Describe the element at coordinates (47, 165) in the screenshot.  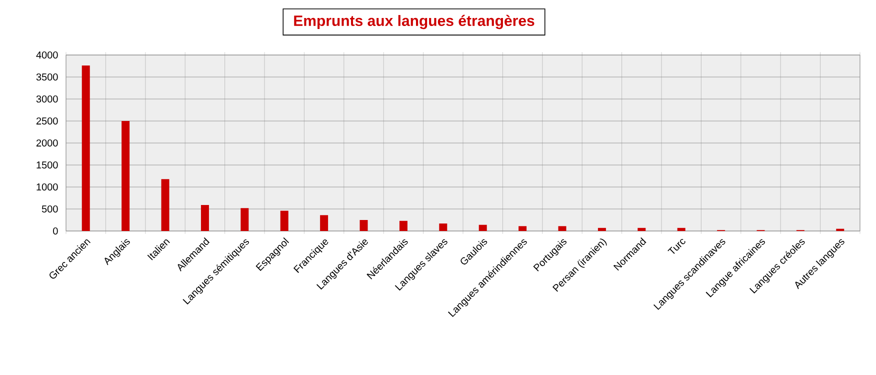
I see `y-tick-label: 1500` at that location.